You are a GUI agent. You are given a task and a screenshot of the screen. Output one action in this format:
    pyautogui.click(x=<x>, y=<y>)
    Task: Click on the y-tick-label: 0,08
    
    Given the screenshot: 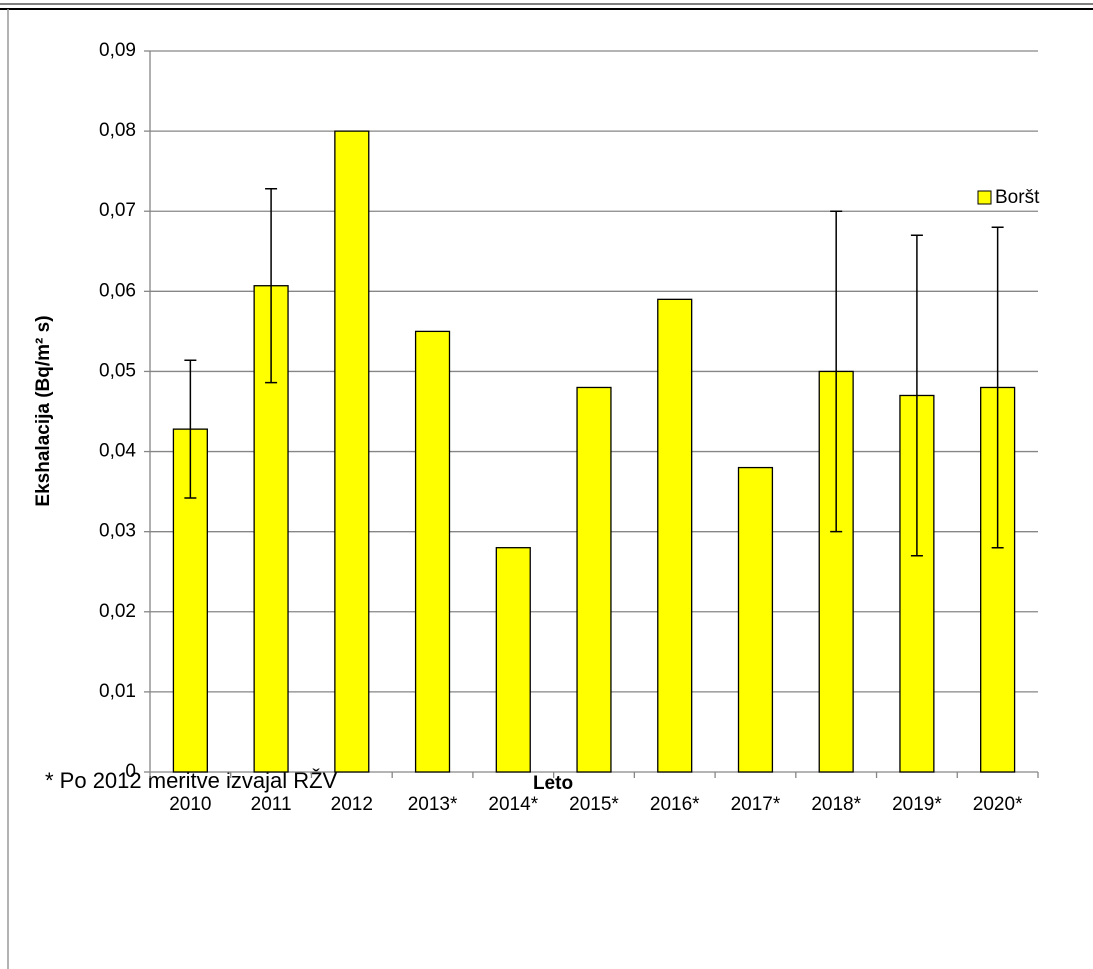 What is the action you would take?
    pyautogui.click(x=117, y=130)
    